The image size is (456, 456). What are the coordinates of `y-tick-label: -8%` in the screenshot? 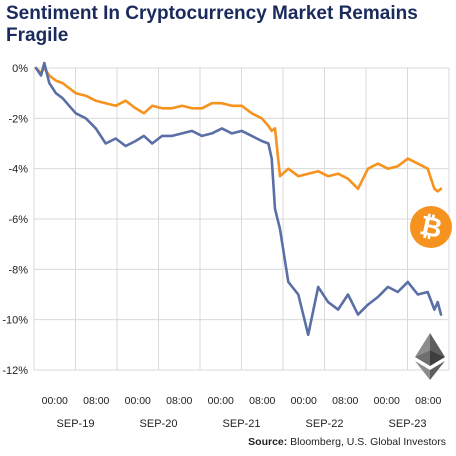 It's located at (18, 270).